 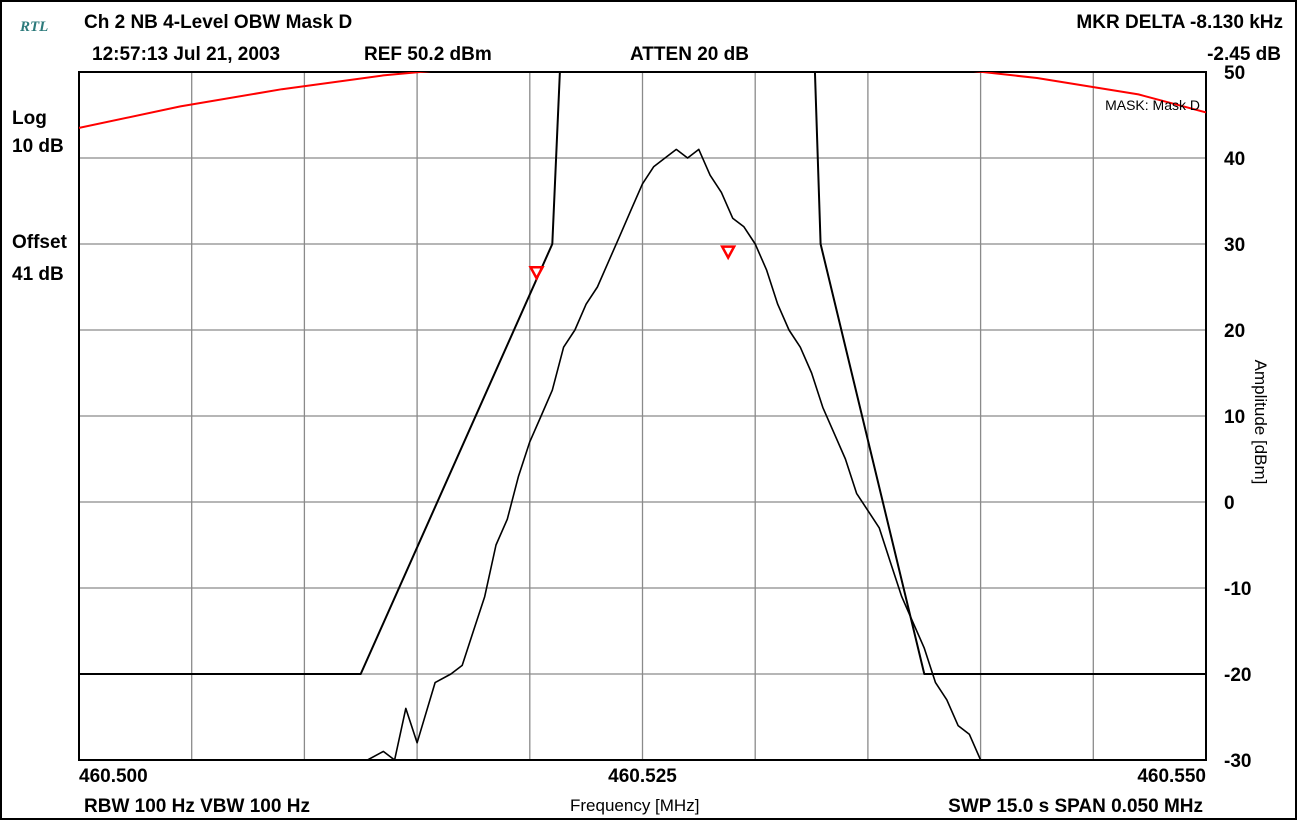 I want to click on logo: RTL, so click(x=34, y=27).